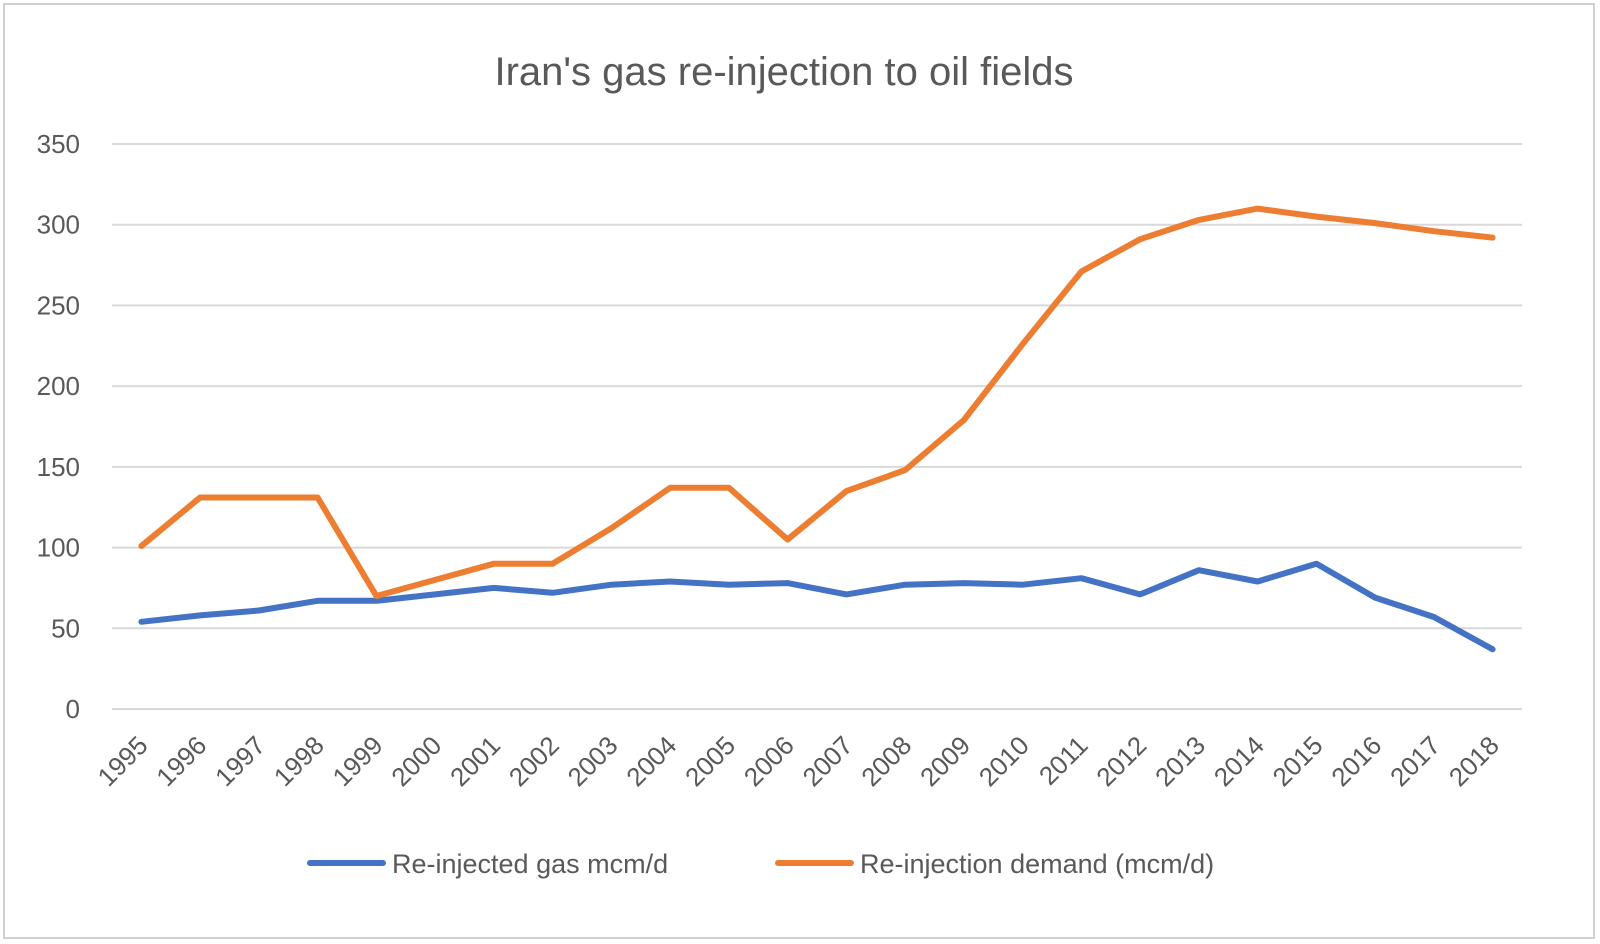  What do you see at coordinates (58, 144) in the screenshot?
I see `y-tick-label: 350` at bounding box center [58, 144].